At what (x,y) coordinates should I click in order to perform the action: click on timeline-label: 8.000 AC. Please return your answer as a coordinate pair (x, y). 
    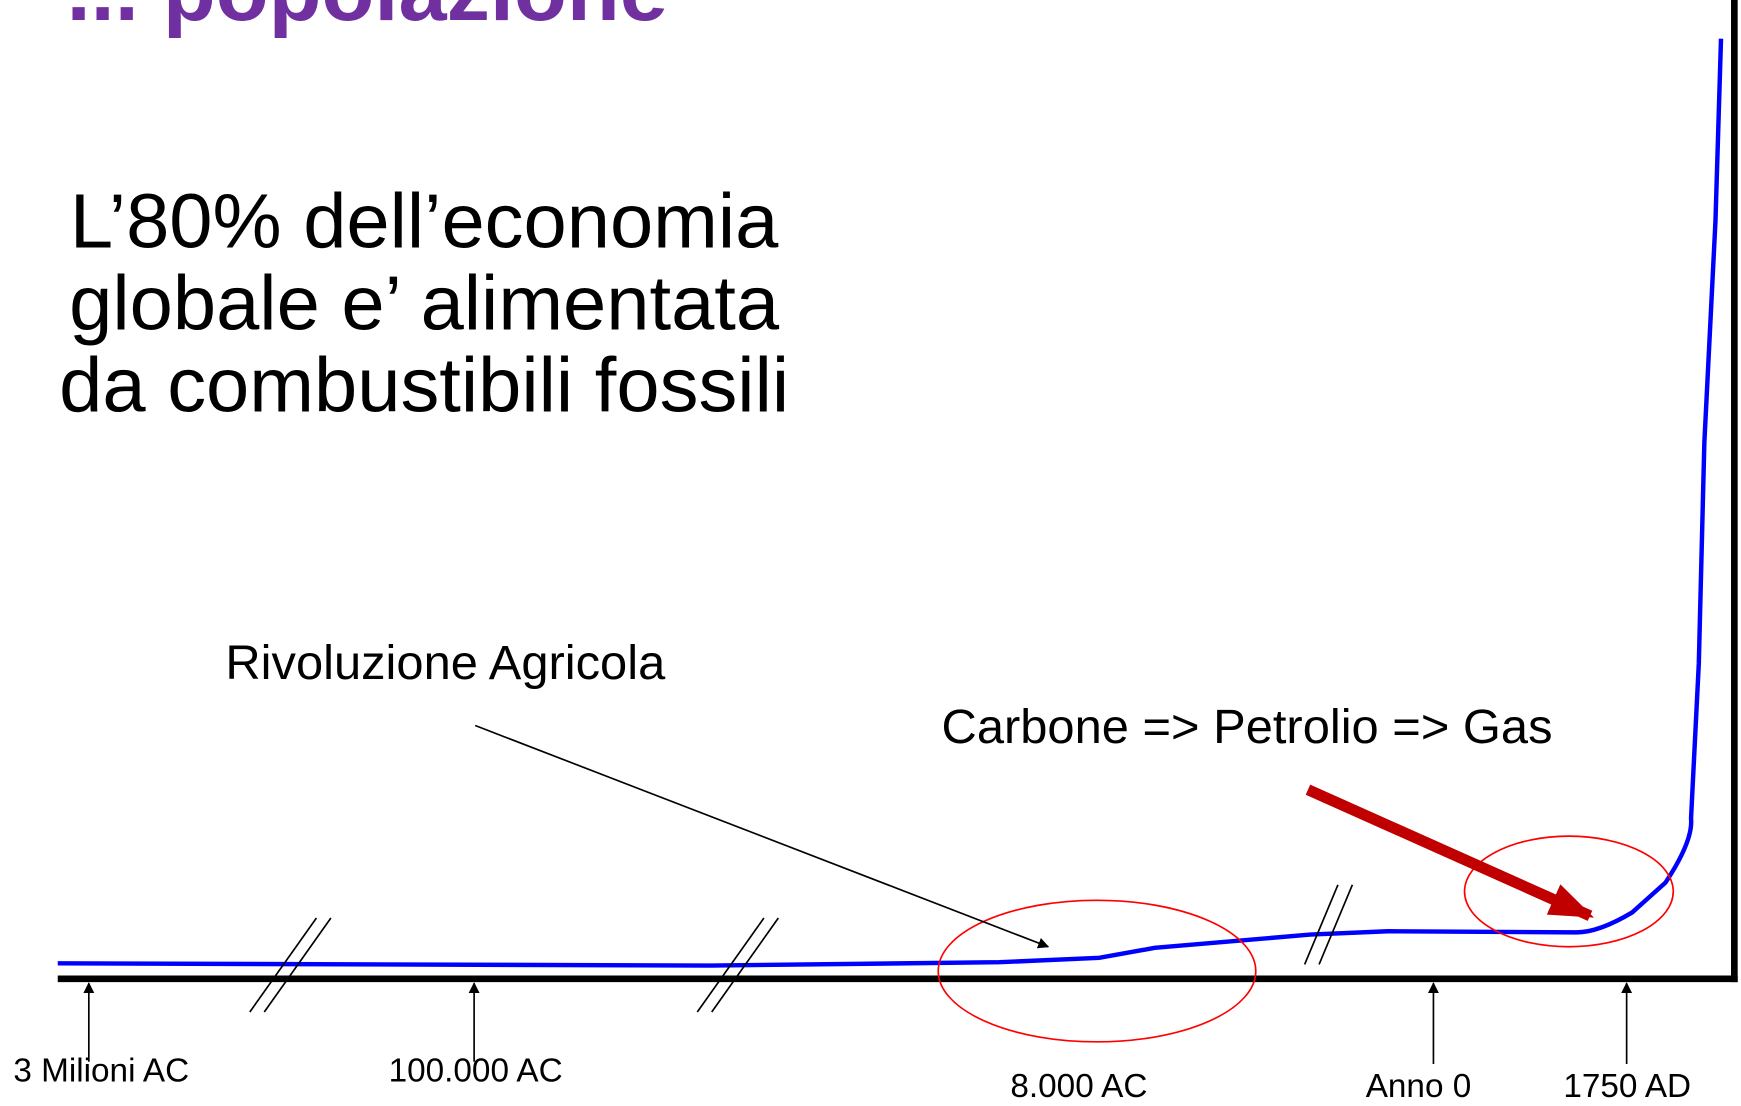
    Looking at the image, I should click on (1078, 1086).